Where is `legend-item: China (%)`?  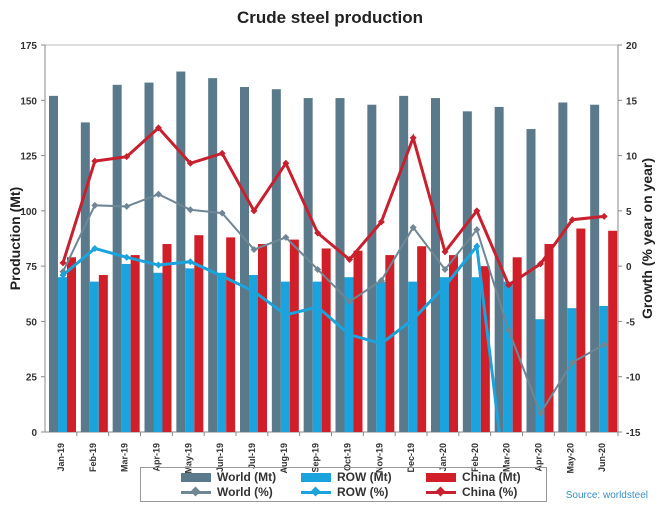
legend-item: China (%) is located at coordinates (471, 492).